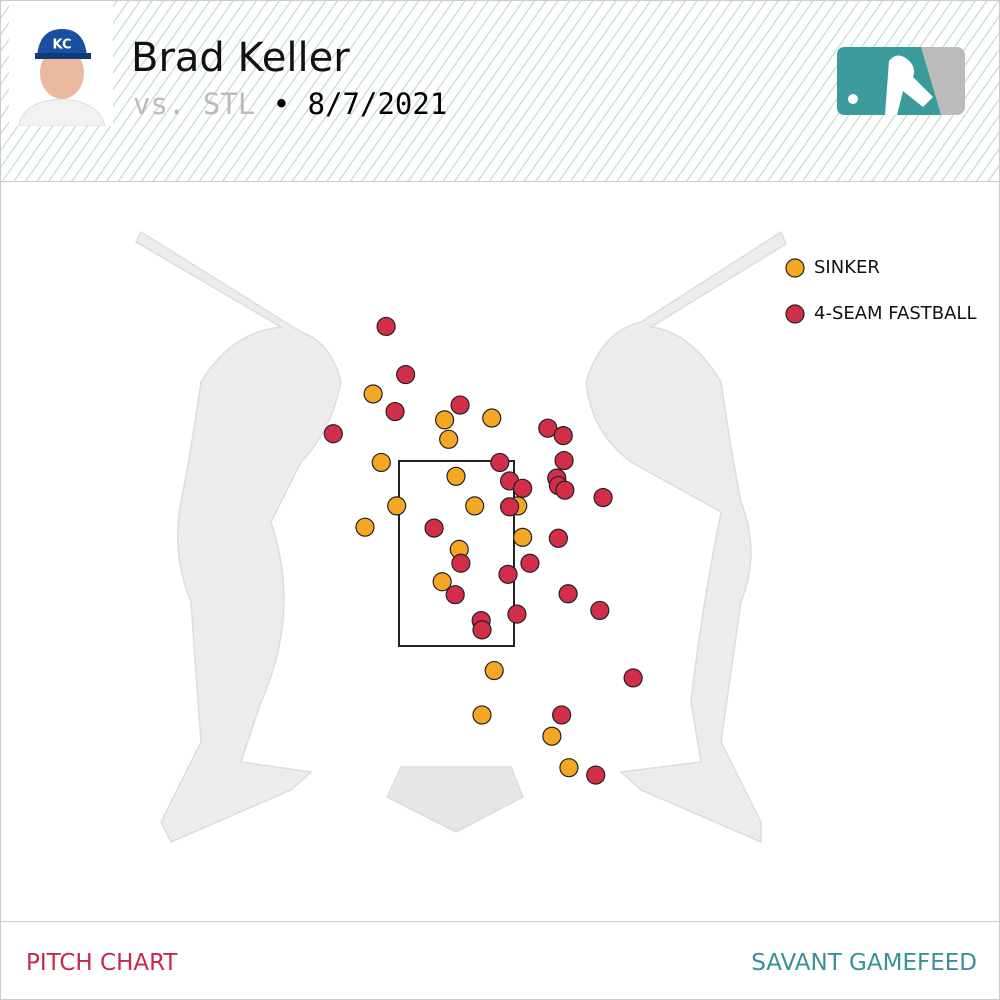 The width and height of the screenshot is (1000, 1000). Describe the element at coordinates (61, 63) in the screenshot. I see `player-photo: KC` at that location.